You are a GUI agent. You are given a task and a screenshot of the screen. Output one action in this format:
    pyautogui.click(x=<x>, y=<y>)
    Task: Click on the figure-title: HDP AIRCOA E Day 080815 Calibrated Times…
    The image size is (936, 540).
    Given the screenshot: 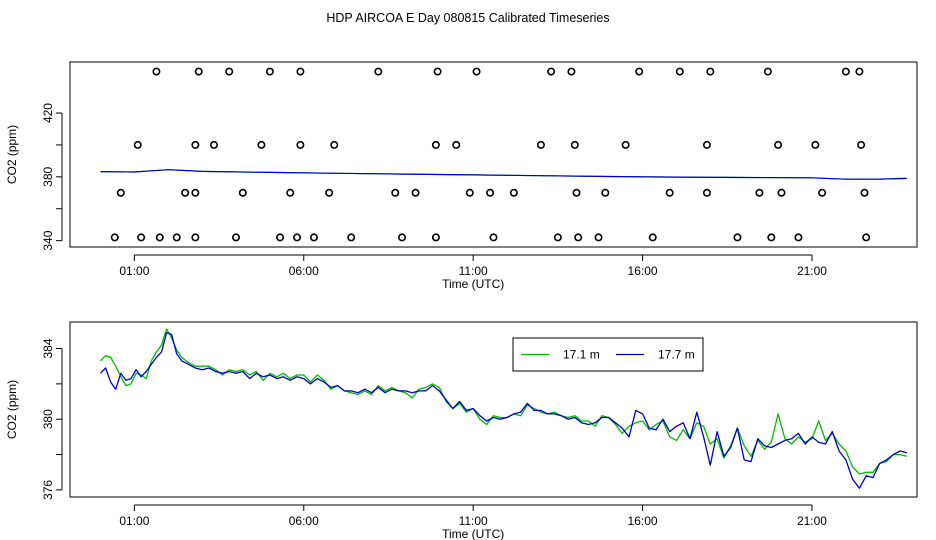 What is the action you would take?
    pyautogui.click(x=467, y=18)
    